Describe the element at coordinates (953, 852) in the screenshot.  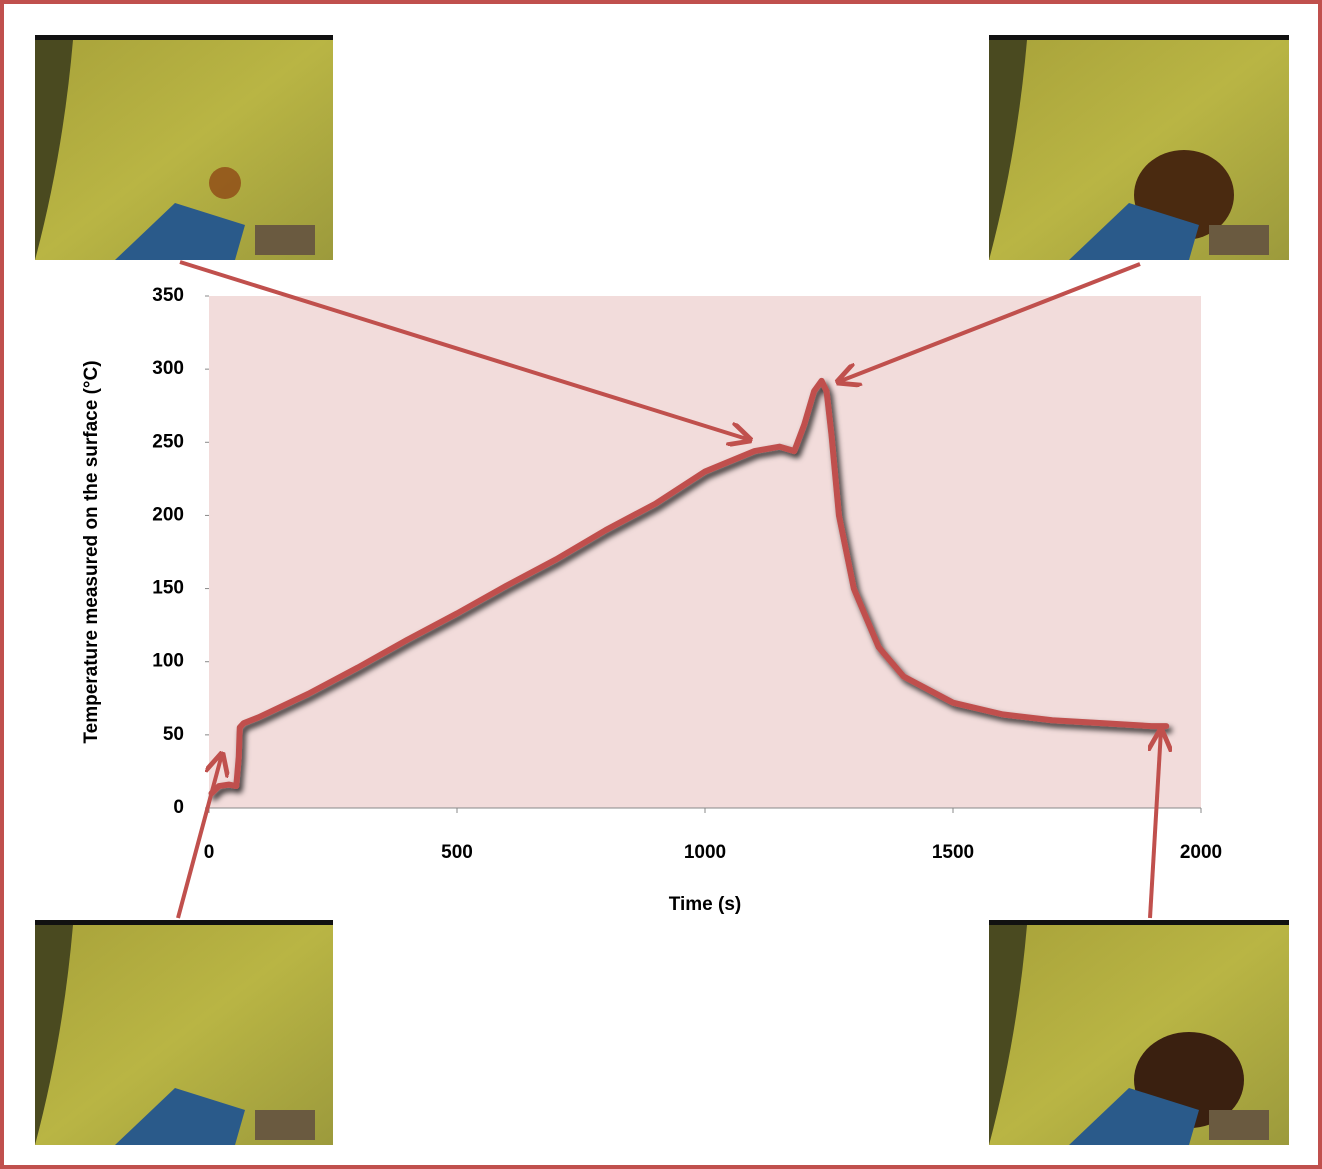
I see `x-tick-label: 1500` at that location.